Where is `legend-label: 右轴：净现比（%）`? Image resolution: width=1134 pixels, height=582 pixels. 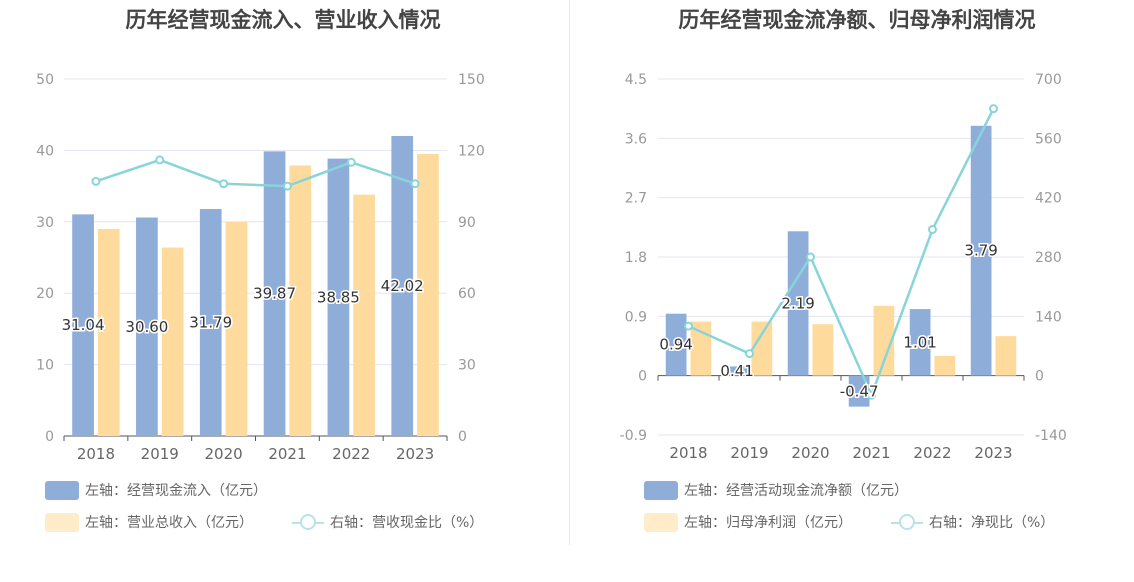 legend-label: 右轴：净现比（%） is located at coordinates (992, 523).